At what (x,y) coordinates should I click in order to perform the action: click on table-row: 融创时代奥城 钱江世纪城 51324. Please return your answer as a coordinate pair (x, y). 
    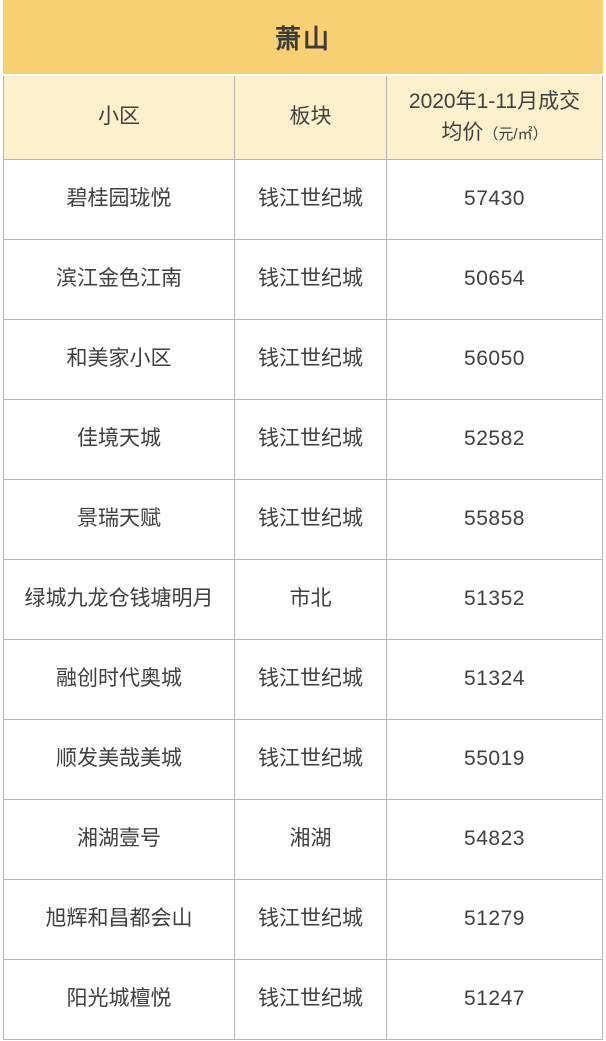
    Looking at the image, I should click on (303, 680).